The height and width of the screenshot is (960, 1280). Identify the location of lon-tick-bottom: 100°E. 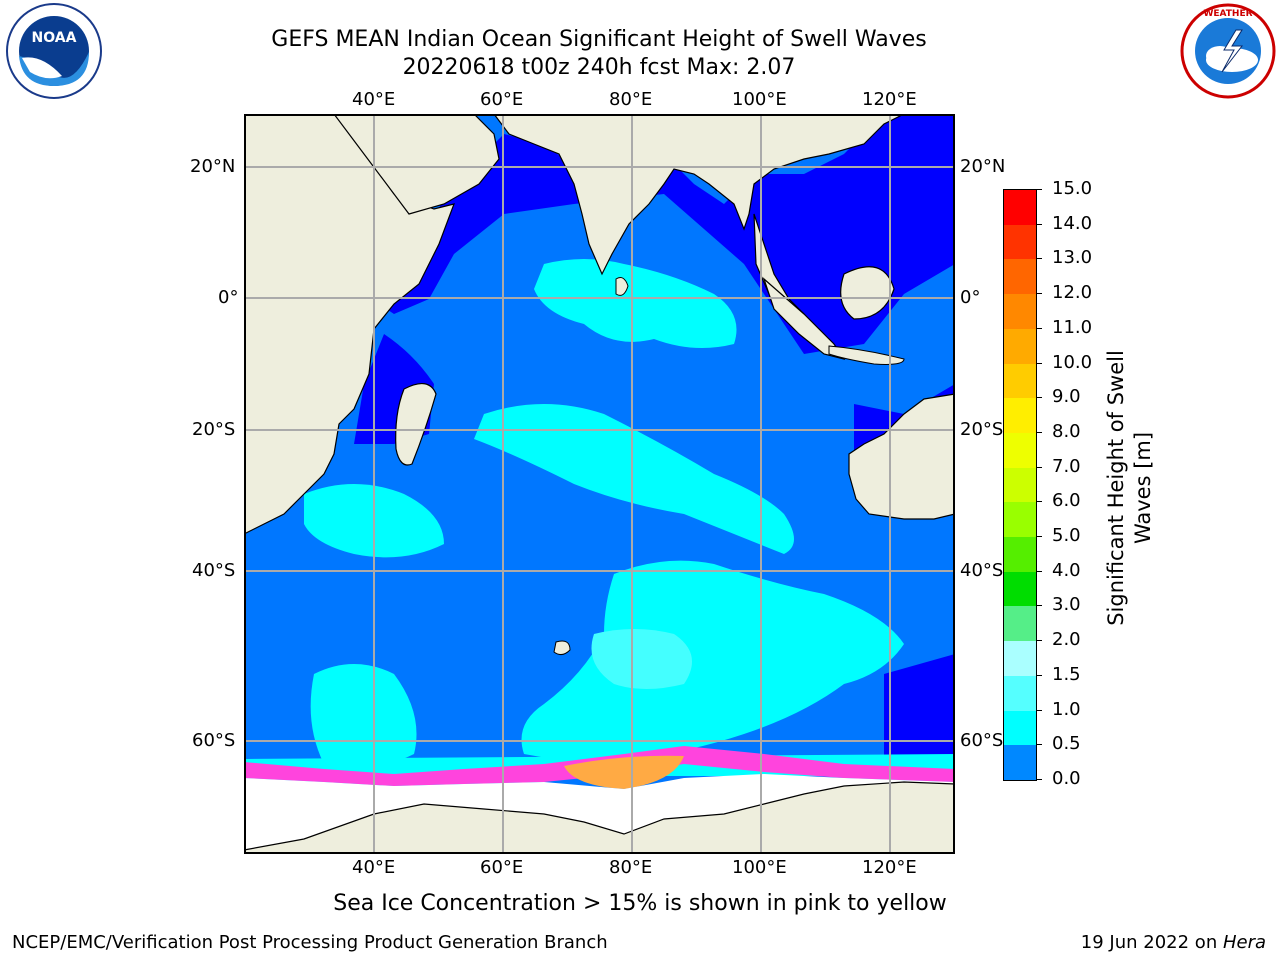
(759, 867).